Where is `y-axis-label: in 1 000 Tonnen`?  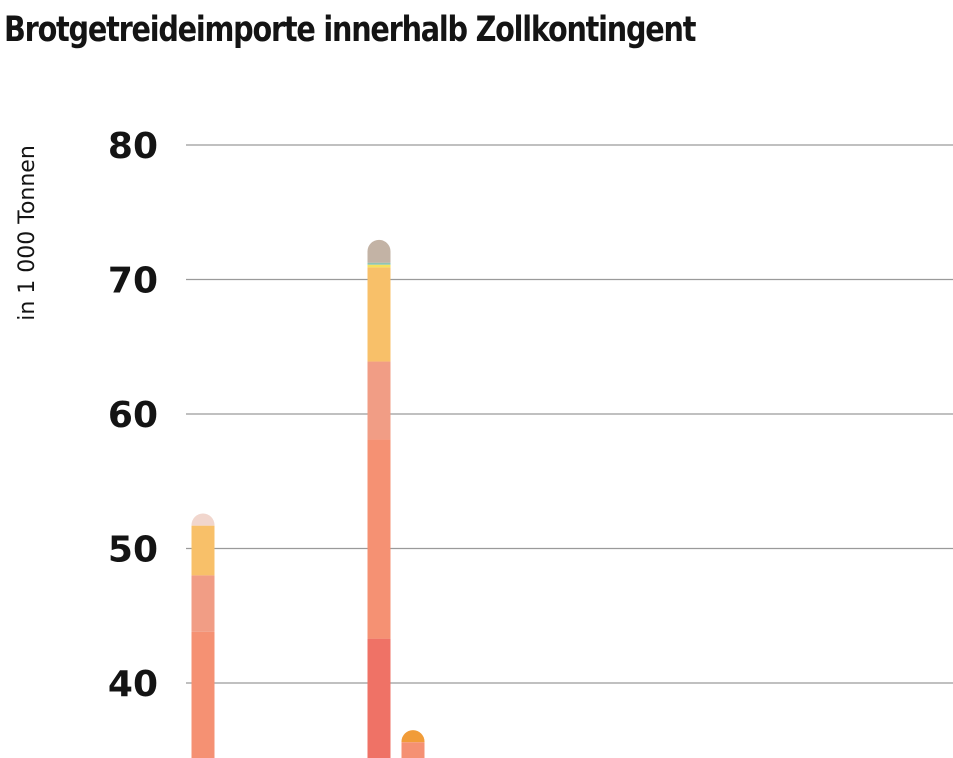 y-axis-label: in 1 000 Tonnen is located at coordinates (27, 233).